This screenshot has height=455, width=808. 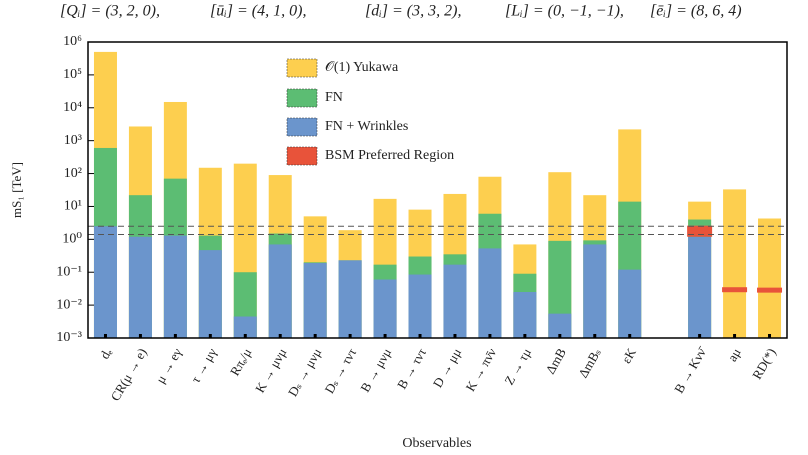 What do you see at coordinates (110, 11) in the screenshot?
I see `header-text: [Qᵢ] = (3, 2, 0),` at bounding box center [110, 11].